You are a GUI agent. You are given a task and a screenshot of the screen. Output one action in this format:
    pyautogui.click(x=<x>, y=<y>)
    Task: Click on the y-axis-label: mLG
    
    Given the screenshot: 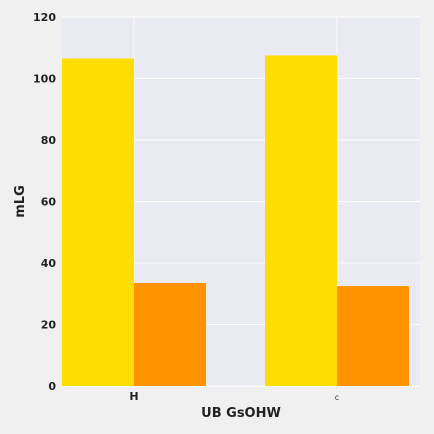 What is the action you would take?
    pyautogui.click(x=20, y=201)
    